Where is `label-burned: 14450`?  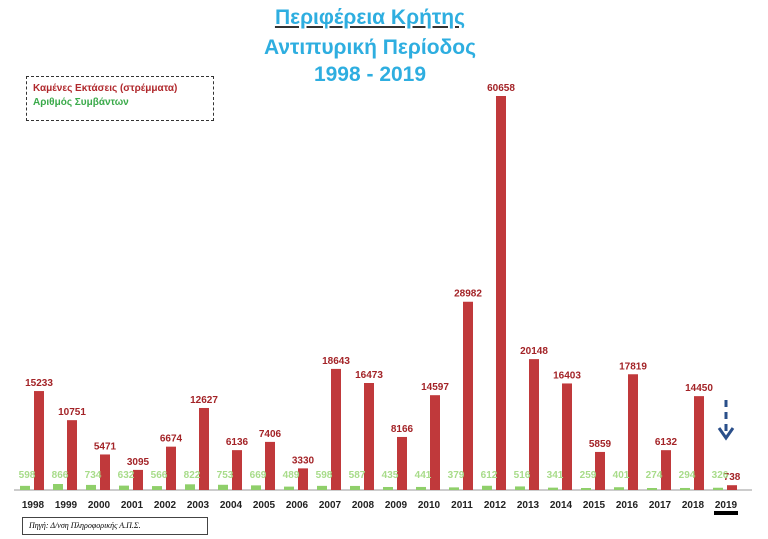 label-burned: 14450 is located at coordinates (699, 388).